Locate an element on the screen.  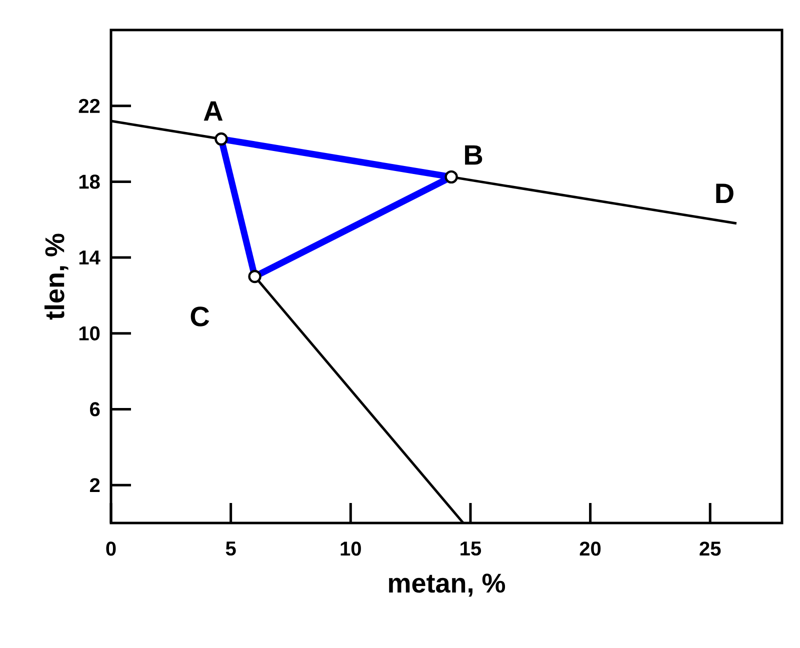
annotation: D is located at coordinates (725, 194).